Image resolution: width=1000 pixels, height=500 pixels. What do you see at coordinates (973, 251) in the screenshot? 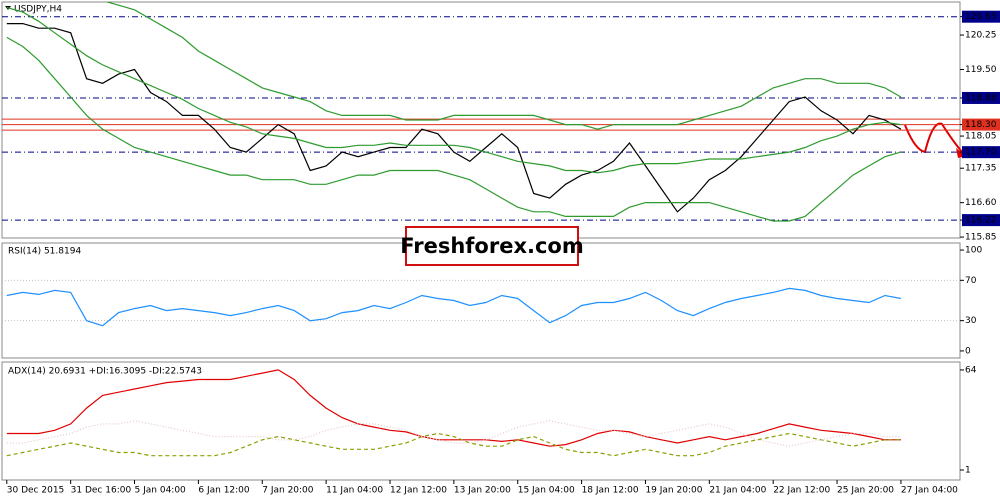
I see `y-tick-label: 100` at bounding box center [973, 251].